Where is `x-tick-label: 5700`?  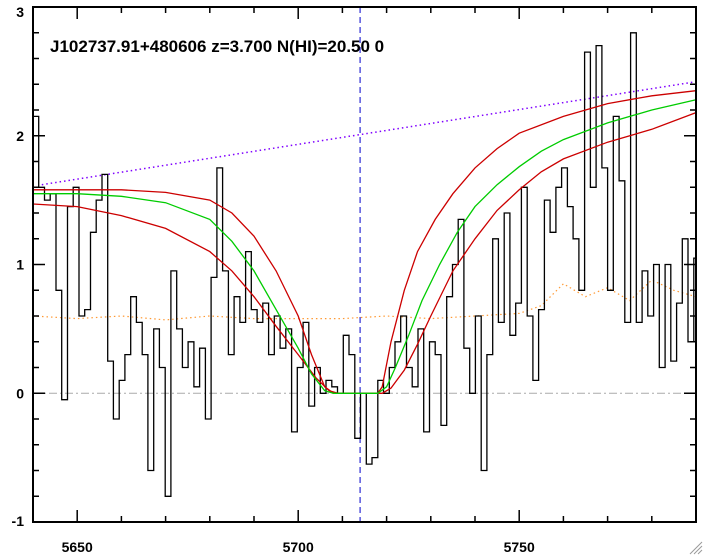 x-tick-label: 5700 is located at coordinates (298, 547).